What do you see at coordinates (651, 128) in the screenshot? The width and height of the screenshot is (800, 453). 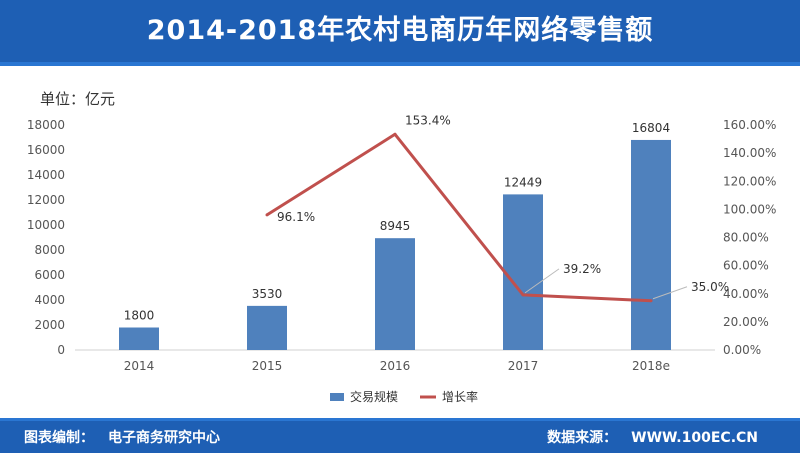 I see `bar-data-label: 16804` at bounding box center [651, 128].